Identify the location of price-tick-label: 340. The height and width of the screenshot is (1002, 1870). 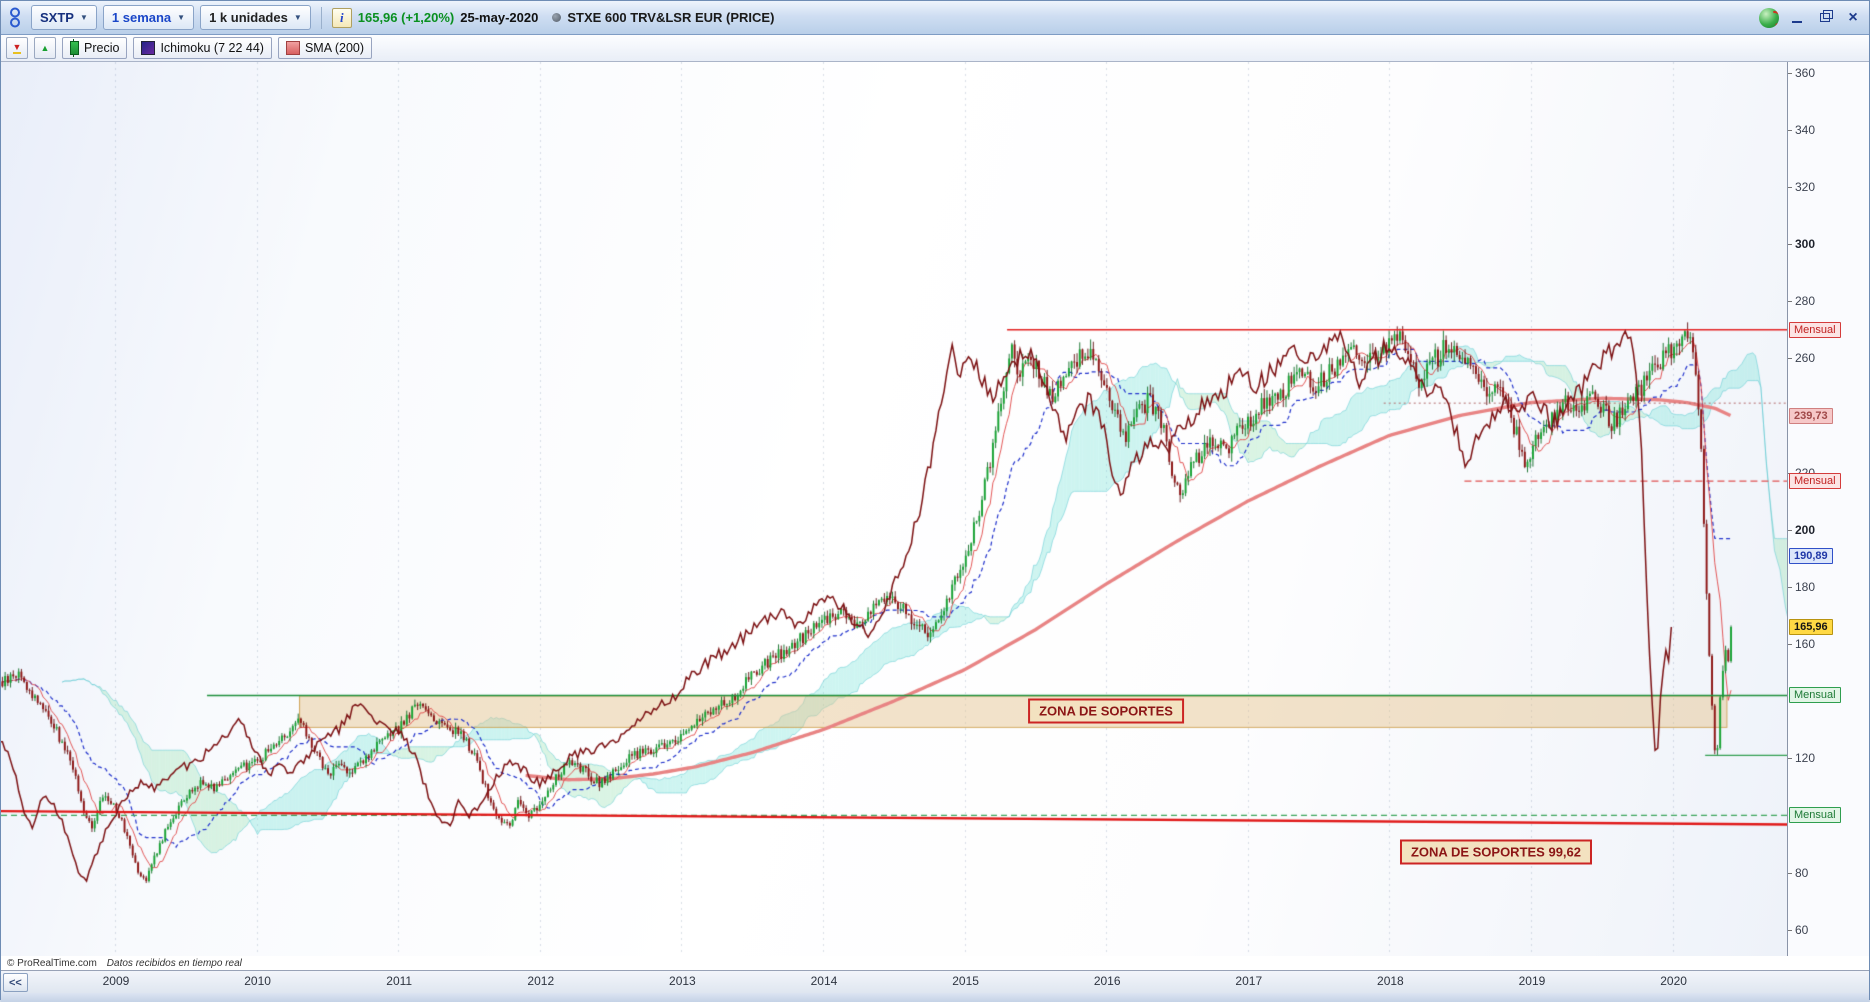
(1801, 129).